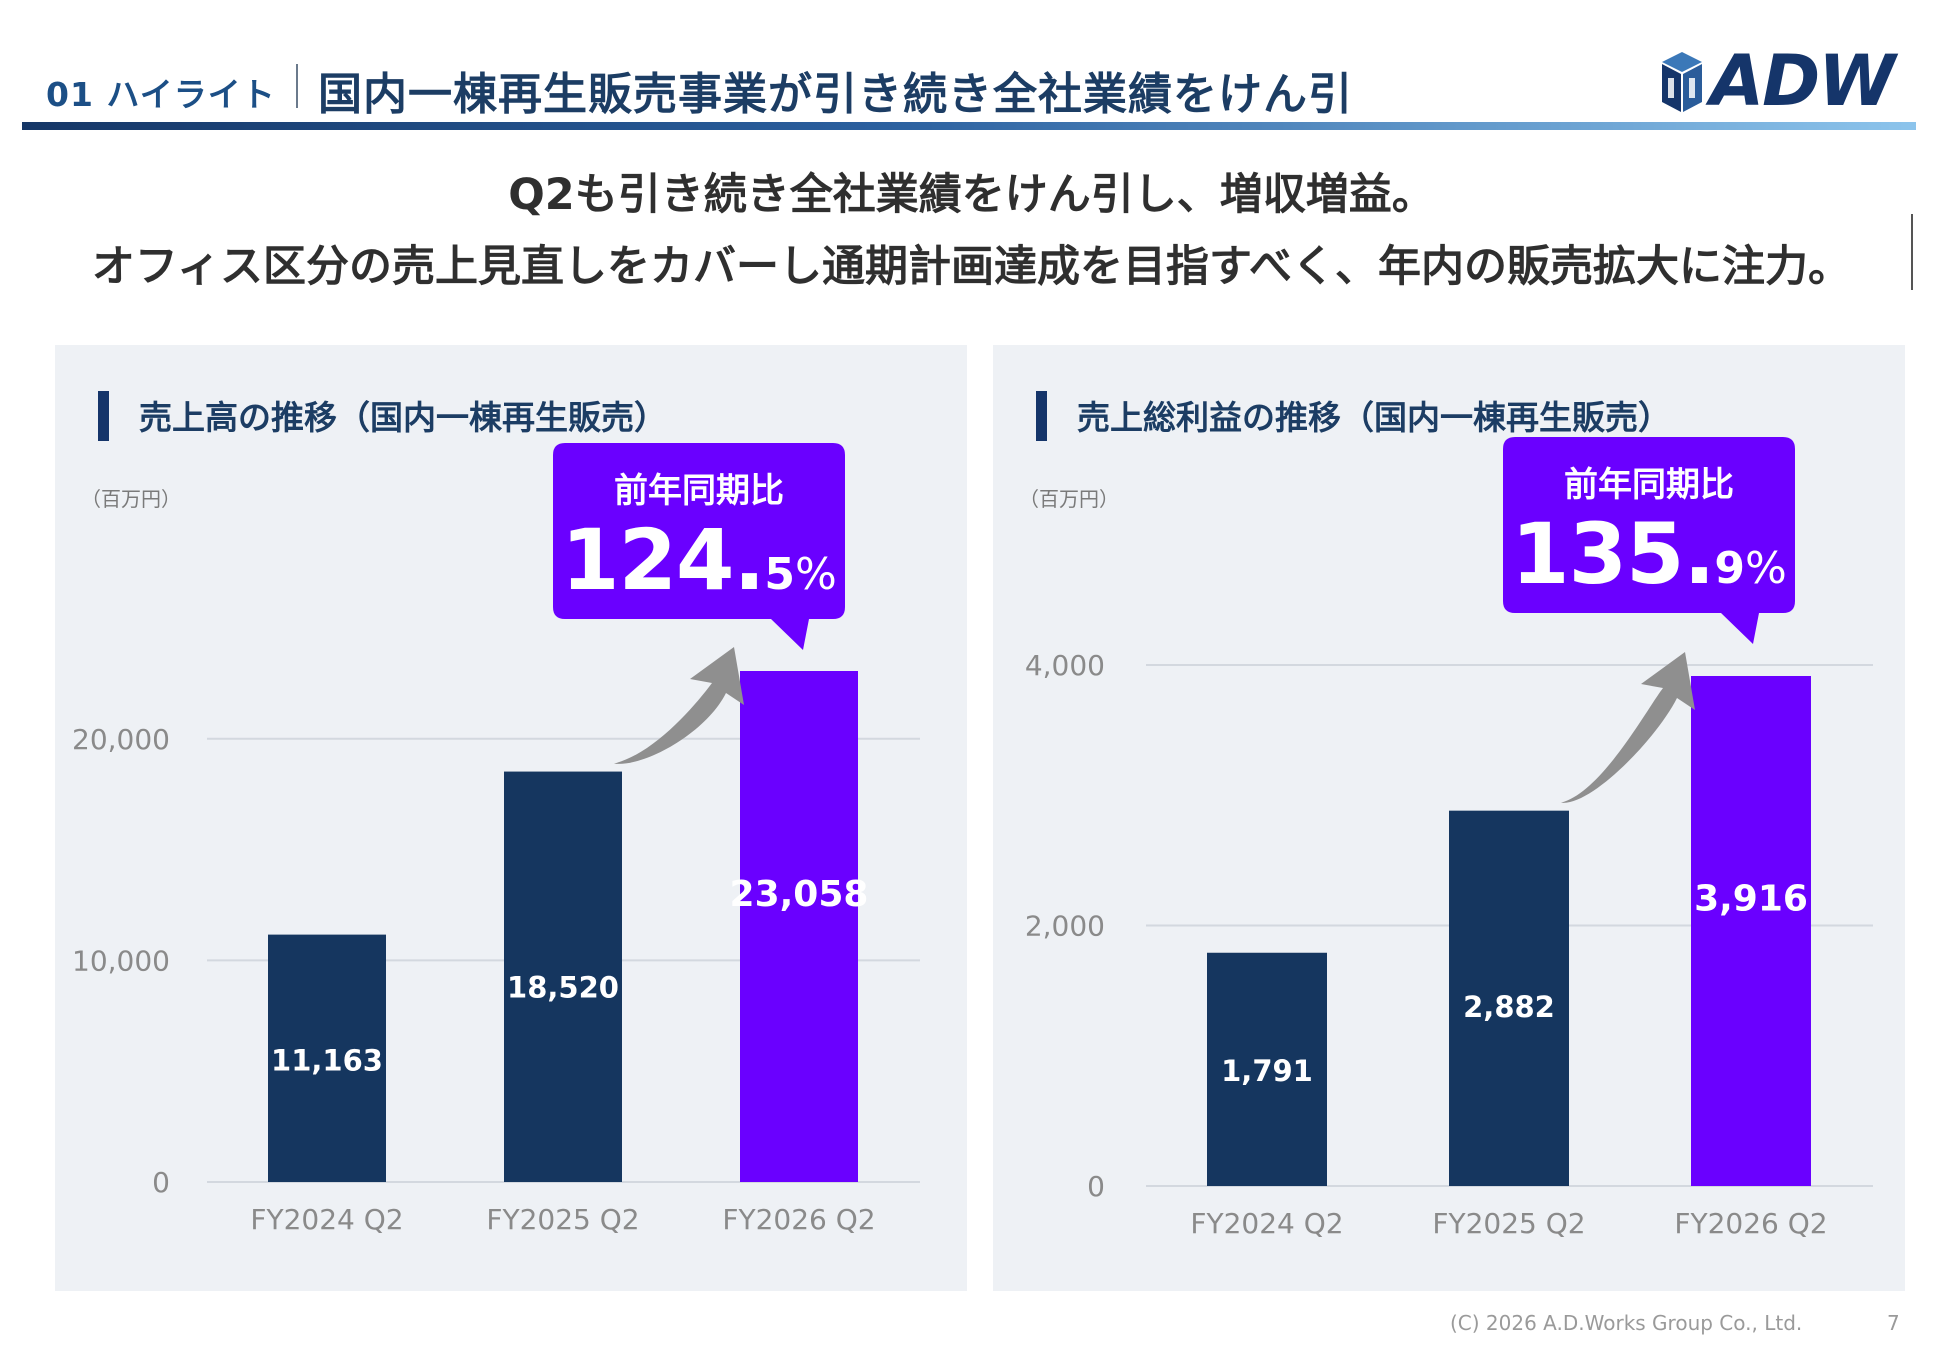 This screenshot has width=1943, height=1350. I want to click on page-number: 7, so click(1893, 1323).